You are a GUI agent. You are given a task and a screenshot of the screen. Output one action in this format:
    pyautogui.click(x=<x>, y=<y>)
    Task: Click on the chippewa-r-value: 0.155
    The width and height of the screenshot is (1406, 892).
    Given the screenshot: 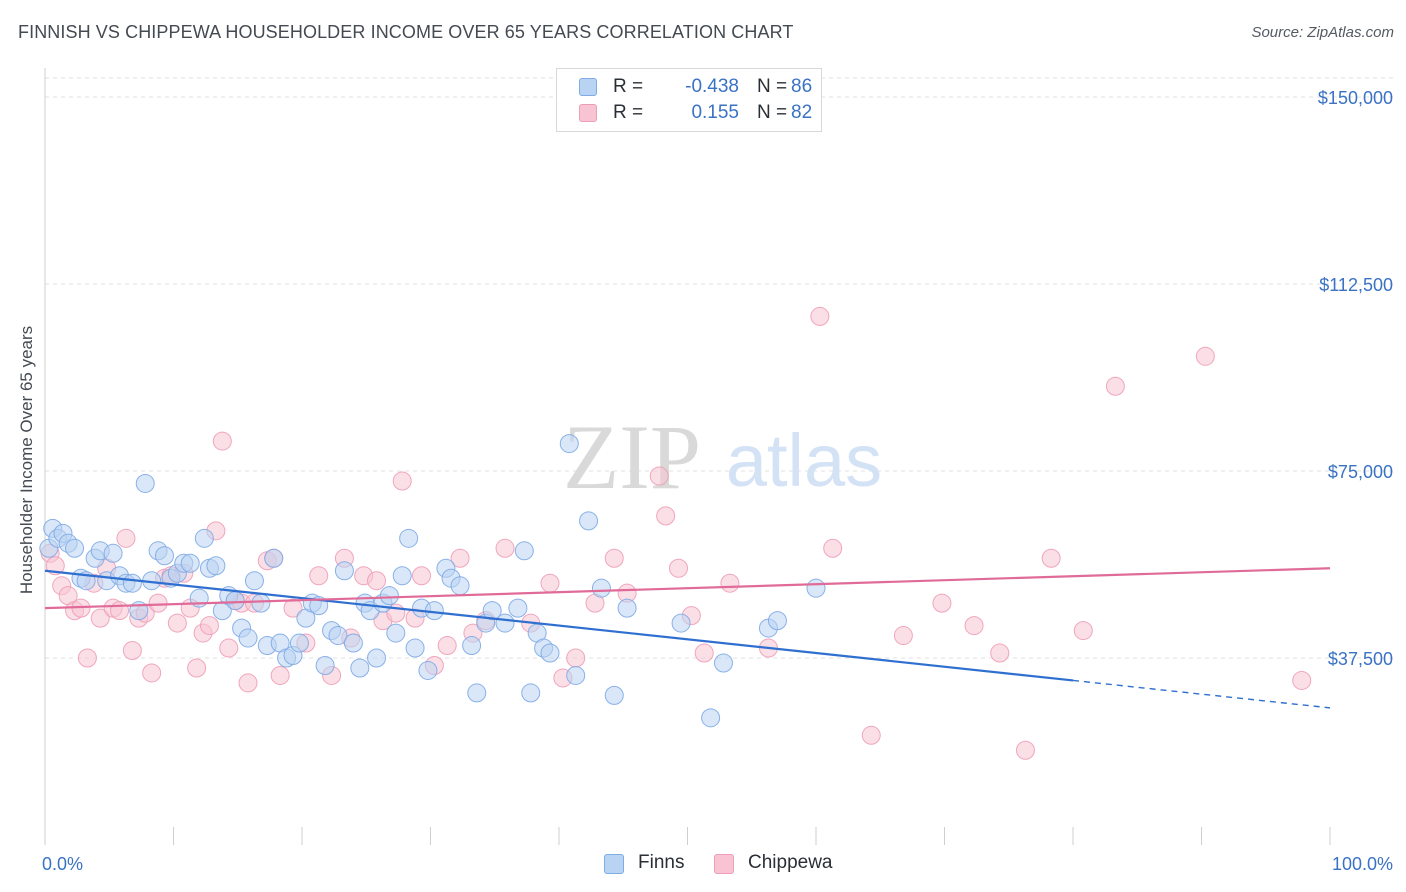 What is the action you would take?
    pyautogui.click(x=715, y=112)
    